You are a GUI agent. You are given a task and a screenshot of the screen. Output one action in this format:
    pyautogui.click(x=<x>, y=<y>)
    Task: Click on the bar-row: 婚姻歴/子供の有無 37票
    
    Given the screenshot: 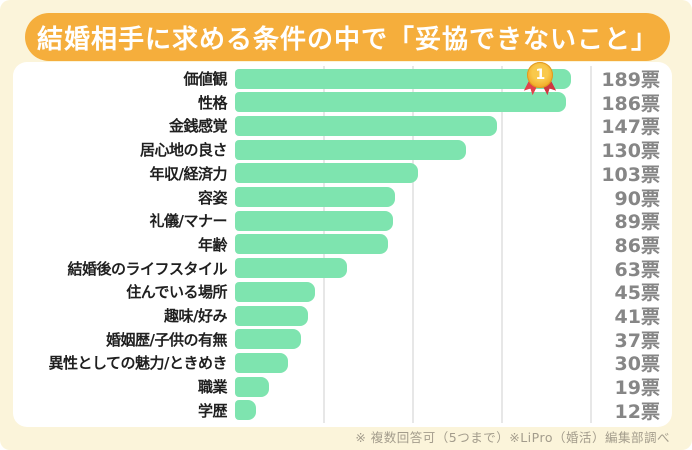 What is the action you would take?
    pyautogui.click(x=342, y=340)
    